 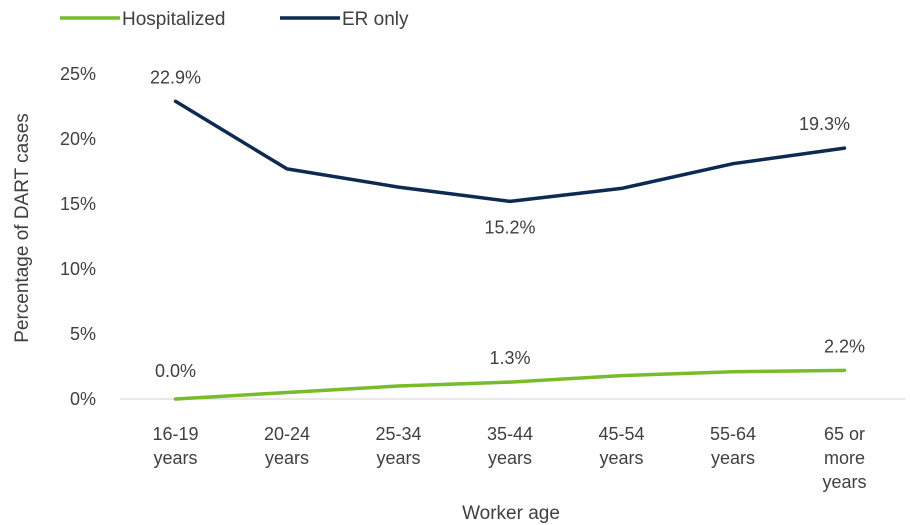 I want to click on x-tick-label: 25-34 years, so click(x=398, y=446).